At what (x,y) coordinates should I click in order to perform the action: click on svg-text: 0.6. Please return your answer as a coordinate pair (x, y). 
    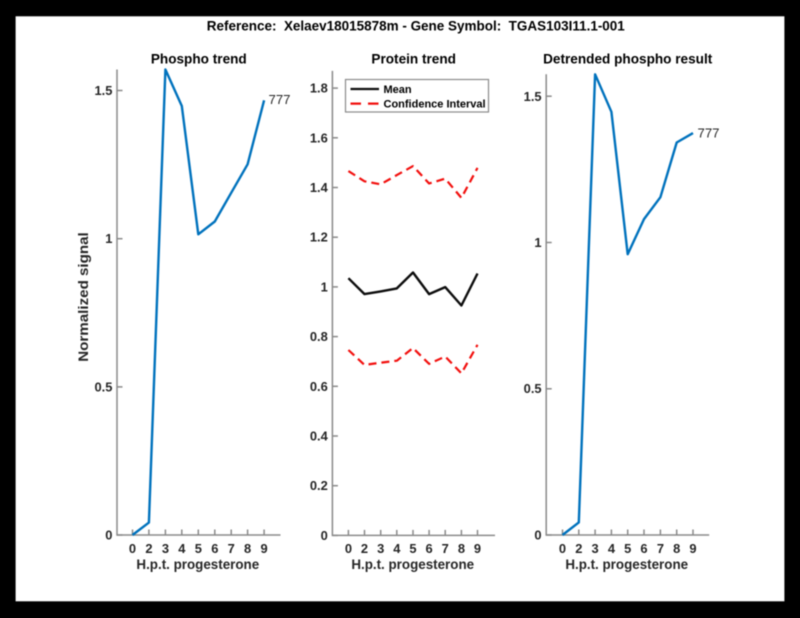
    Looking at the image, I should click on (319, 386).